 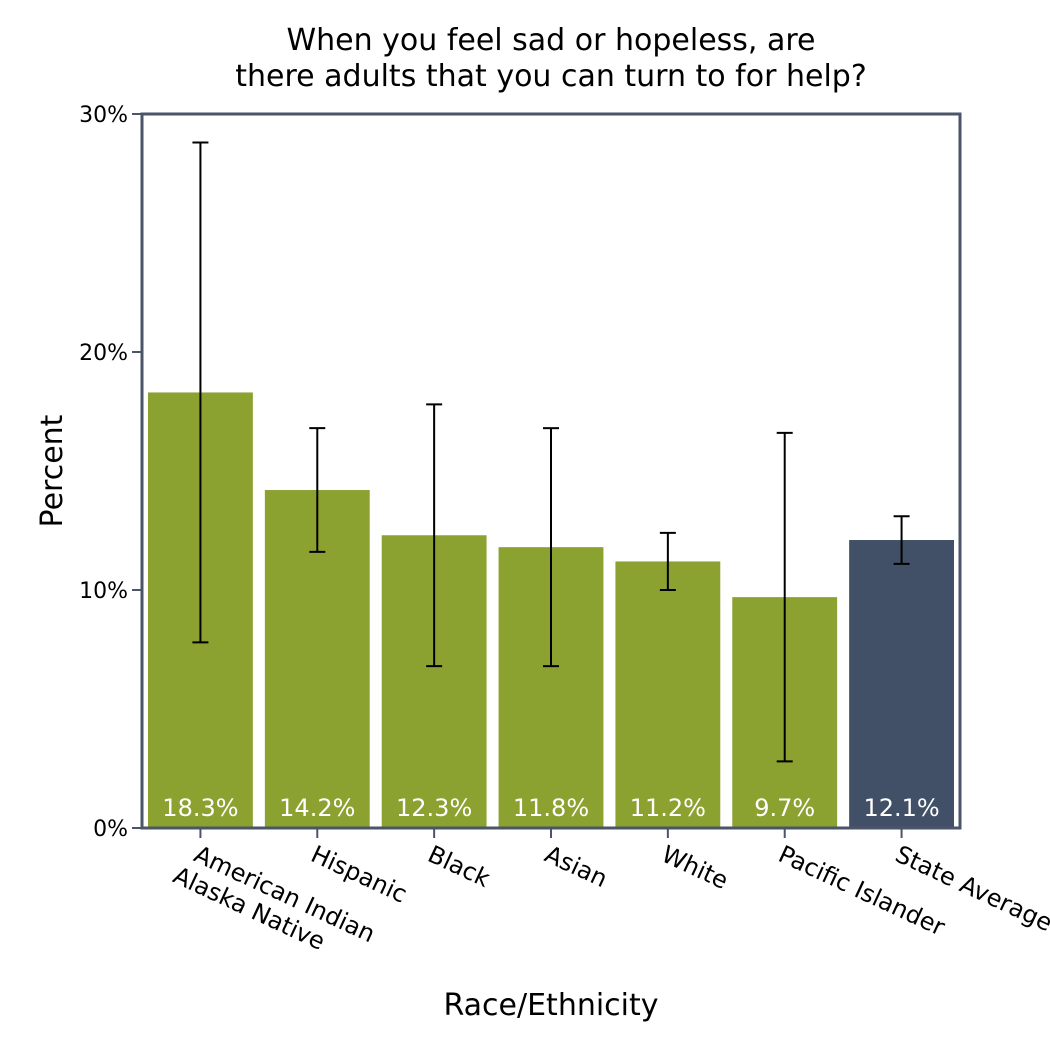 What do you see at coordinates (550, 1005) in the screenshot?
I see `x-axis-title: Race/Ethnicity` at bounding box center [550, 1005].